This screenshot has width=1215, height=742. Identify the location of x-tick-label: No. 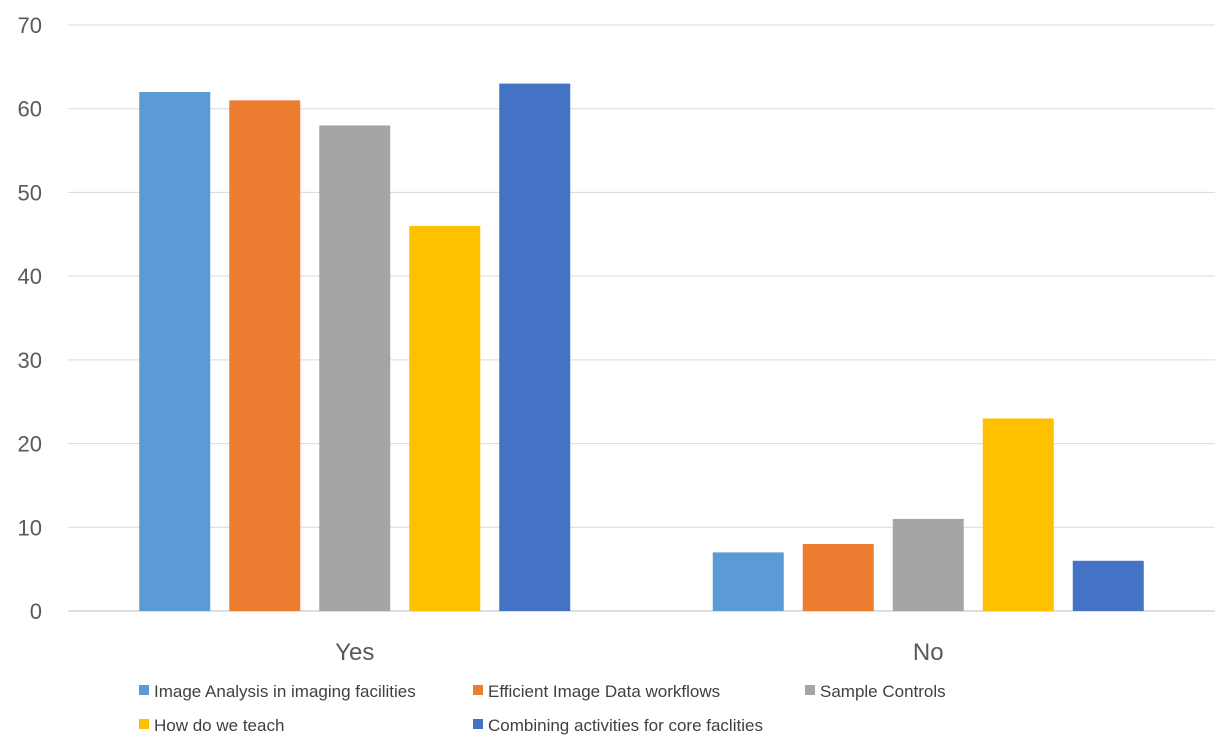
(928, 652).